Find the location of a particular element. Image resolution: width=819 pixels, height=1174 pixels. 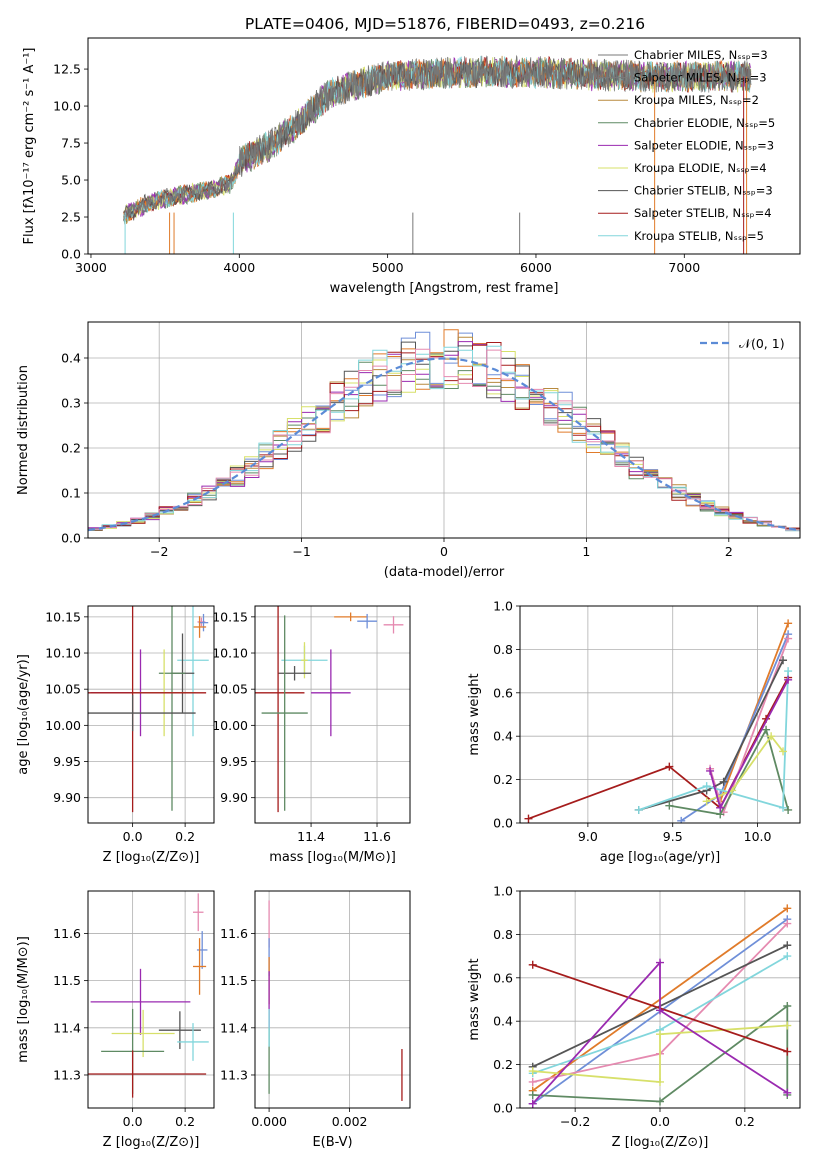

x-axis-label: mass [log₁₀(M/M⊙)] is located at coordinates (332, 857).